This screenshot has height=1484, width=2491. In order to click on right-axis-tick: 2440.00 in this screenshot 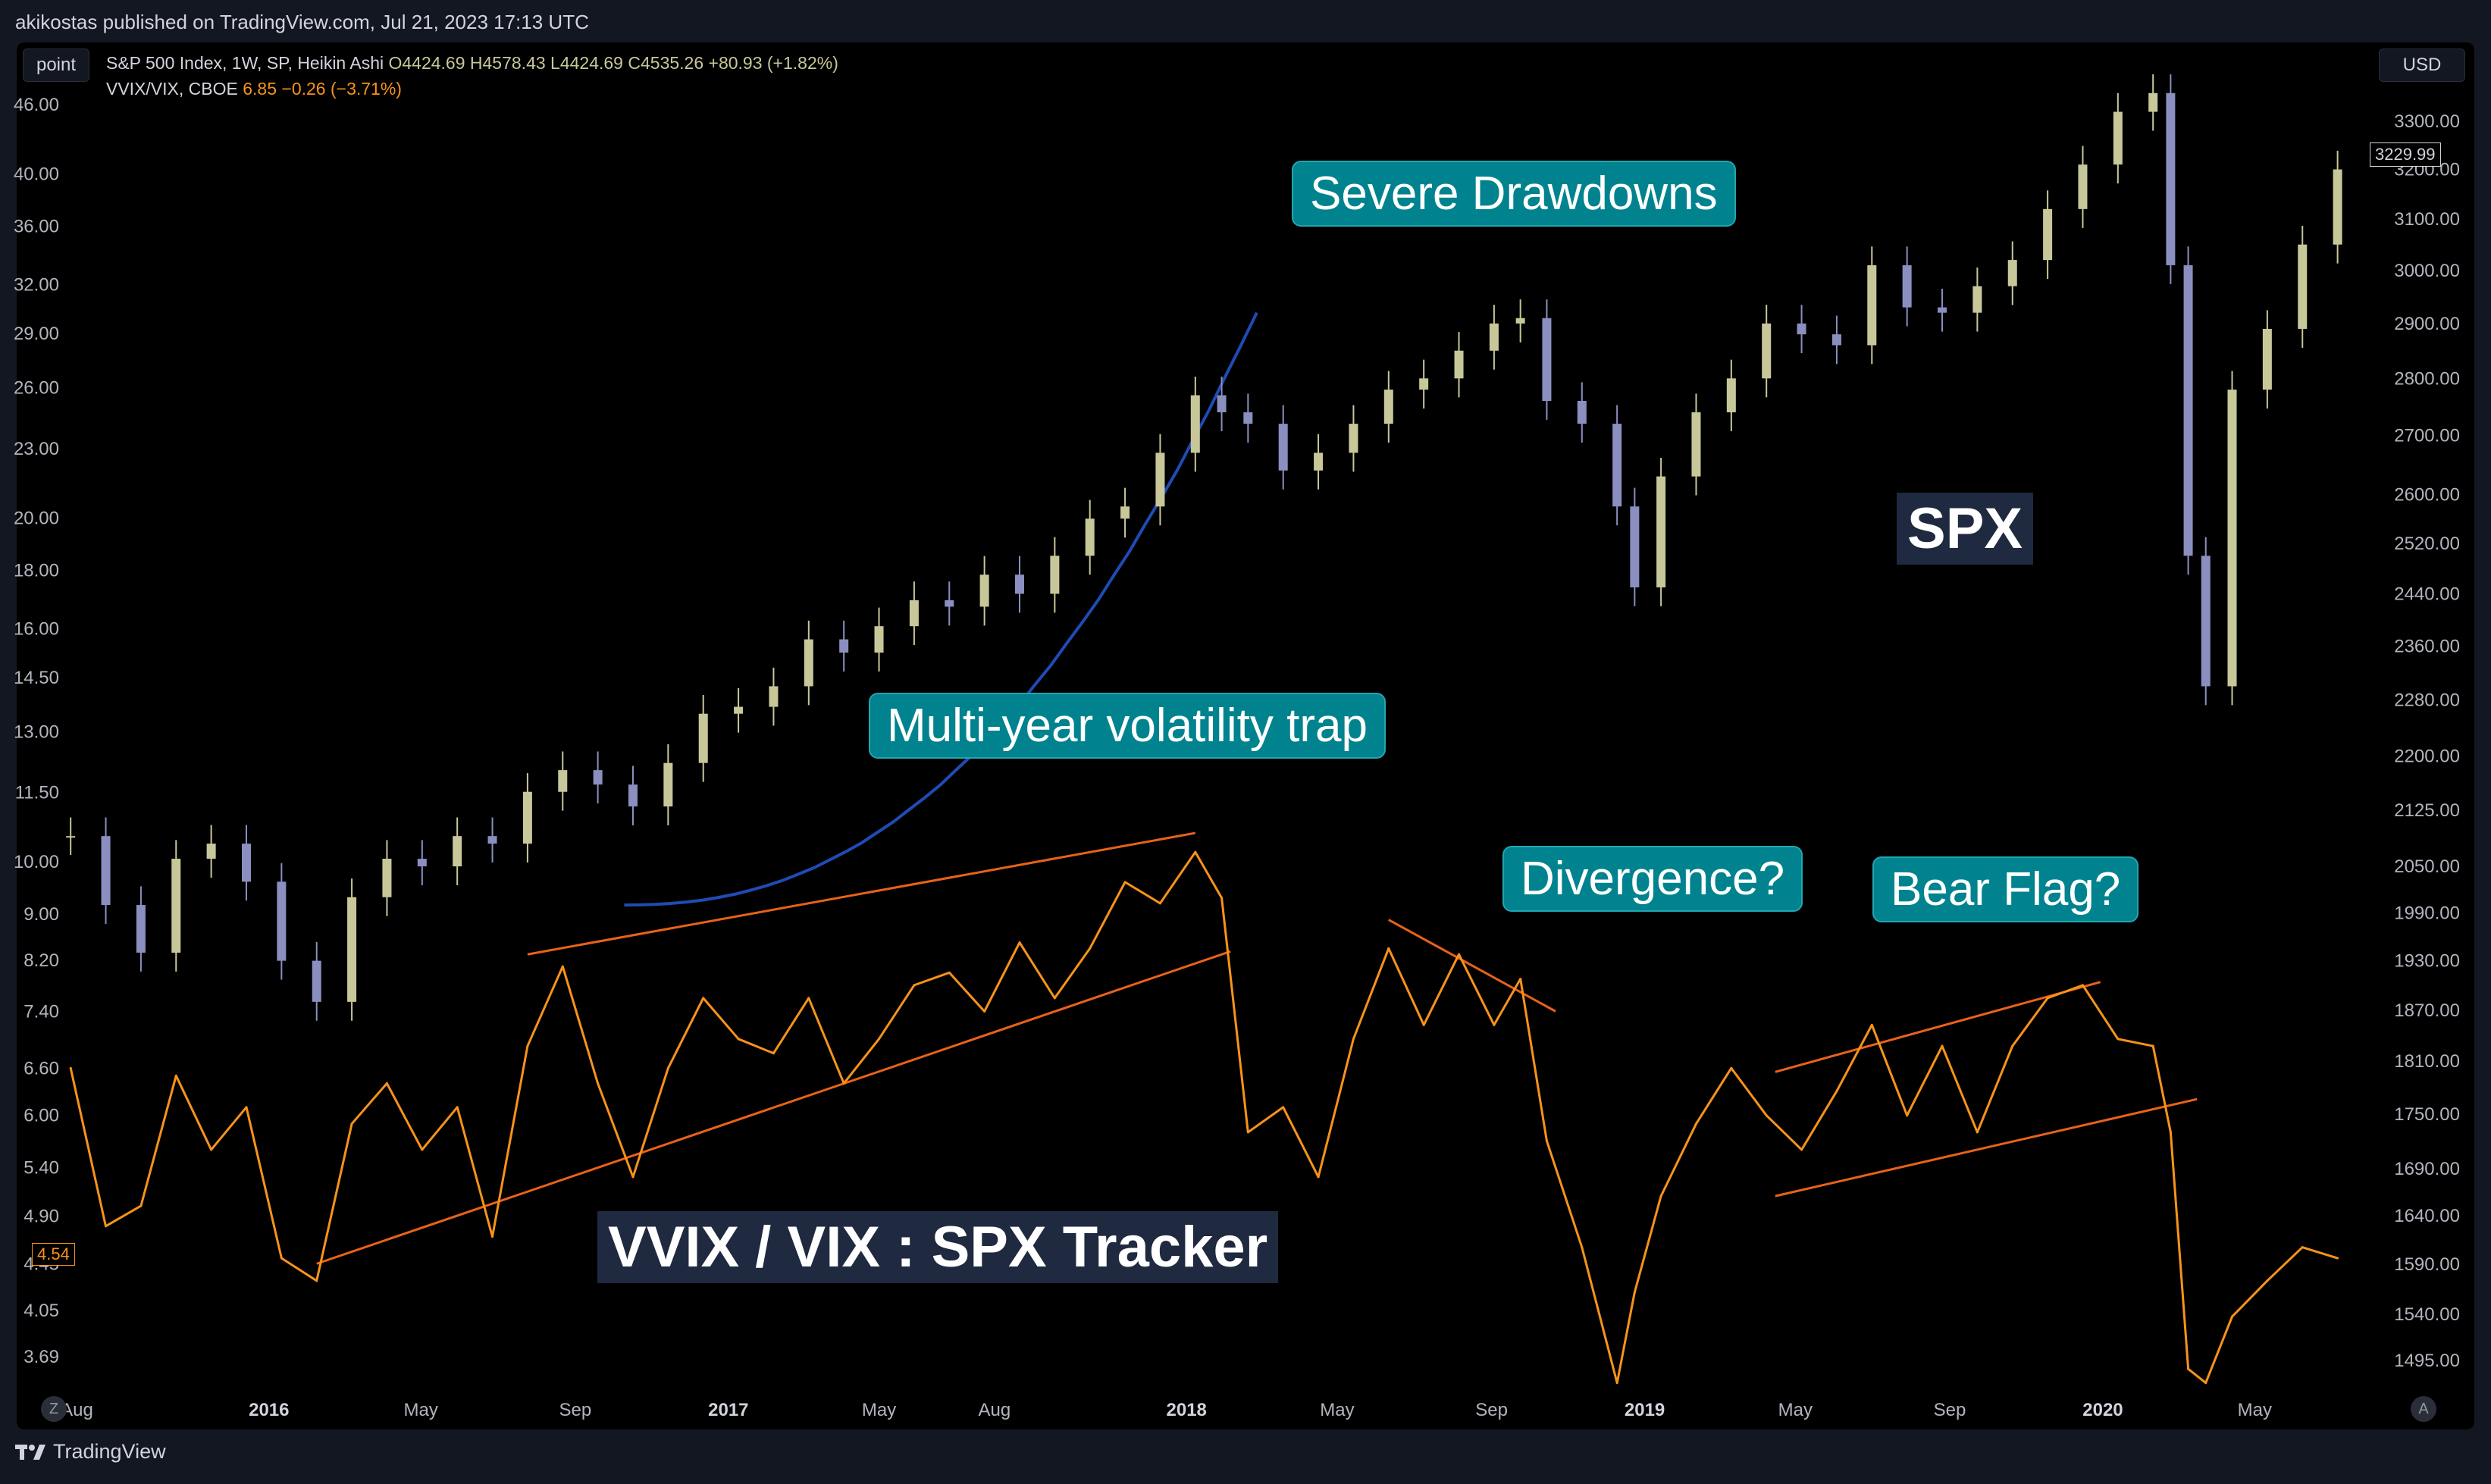, I will do `click(2427, 594)`.